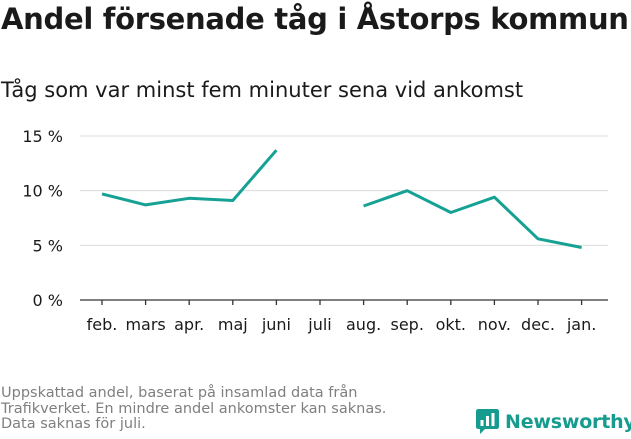 Image resolution: width=631 pixels, height=439 pixels. What do you see at coordinates (487, 421) in the screenshot?
I see `newsworthy-bar-chart-icon` at bounding box center [487, 421].